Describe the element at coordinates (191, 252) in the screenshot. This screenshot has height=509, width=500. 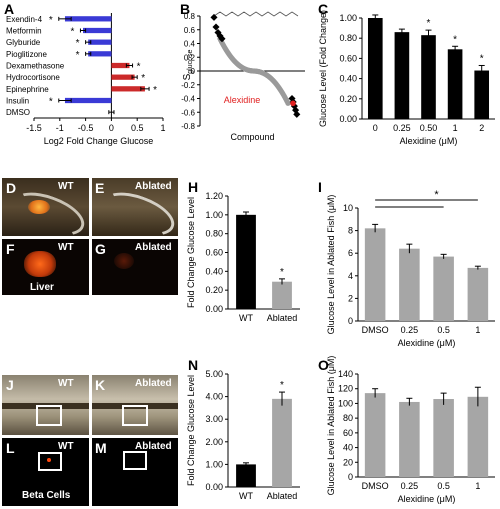
I see `panel-h-y-axis-label: Fold Change Glucose Level` at that location.